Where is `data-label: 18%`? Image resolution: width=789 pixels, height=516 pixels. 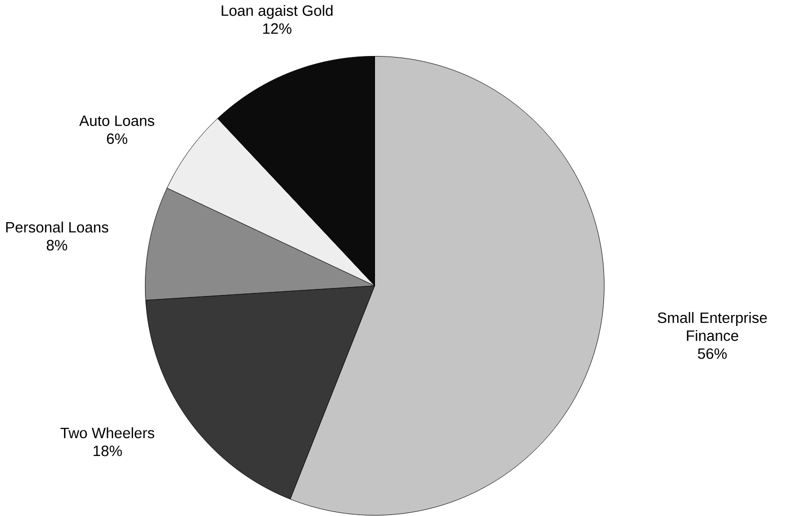
data-label: 18% is located at coordinates (108, 451).